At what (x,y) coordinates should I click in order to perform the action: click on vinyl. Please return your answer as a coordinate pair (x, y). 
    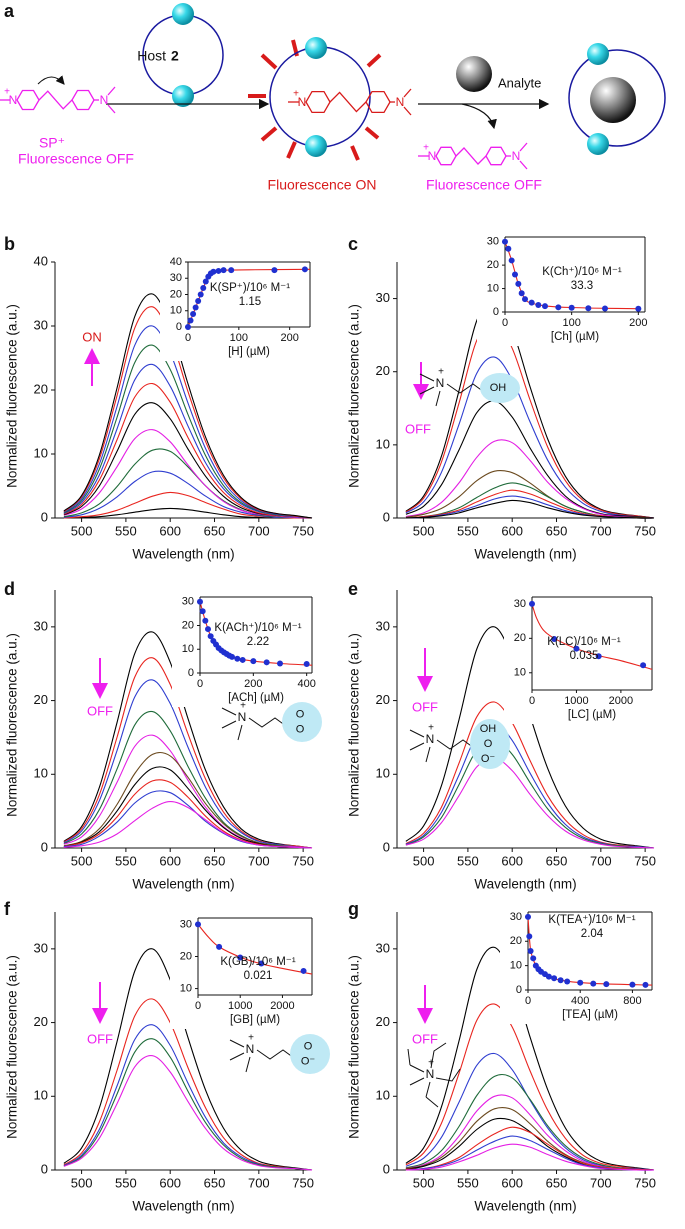
    Looking at the image, I should click on (348, 102).